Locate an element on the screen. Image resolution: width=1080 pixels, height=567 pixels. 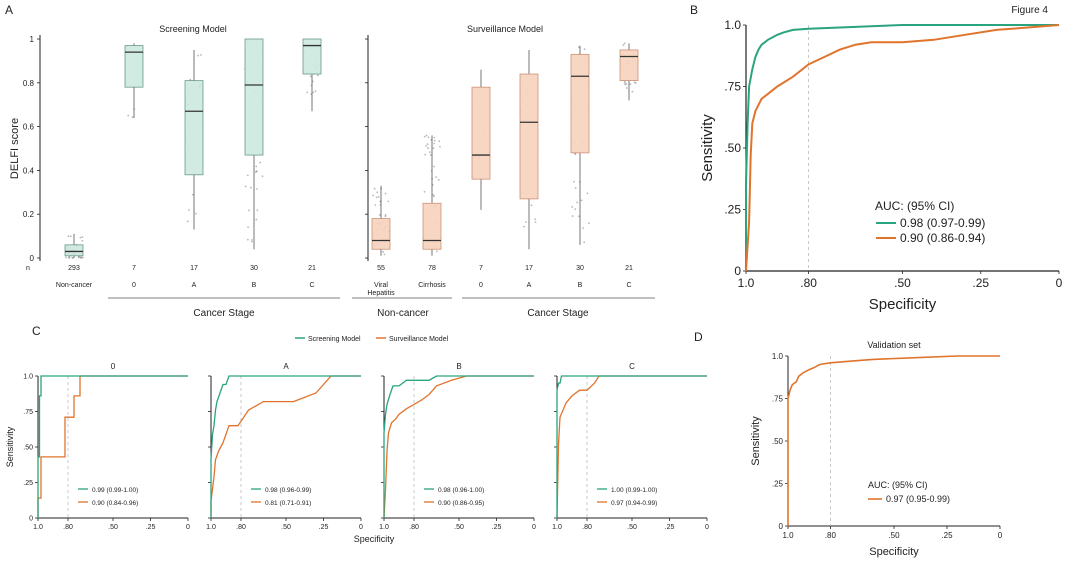
stage-label-left: Cancer Stage is located at coordinates (224, 313).